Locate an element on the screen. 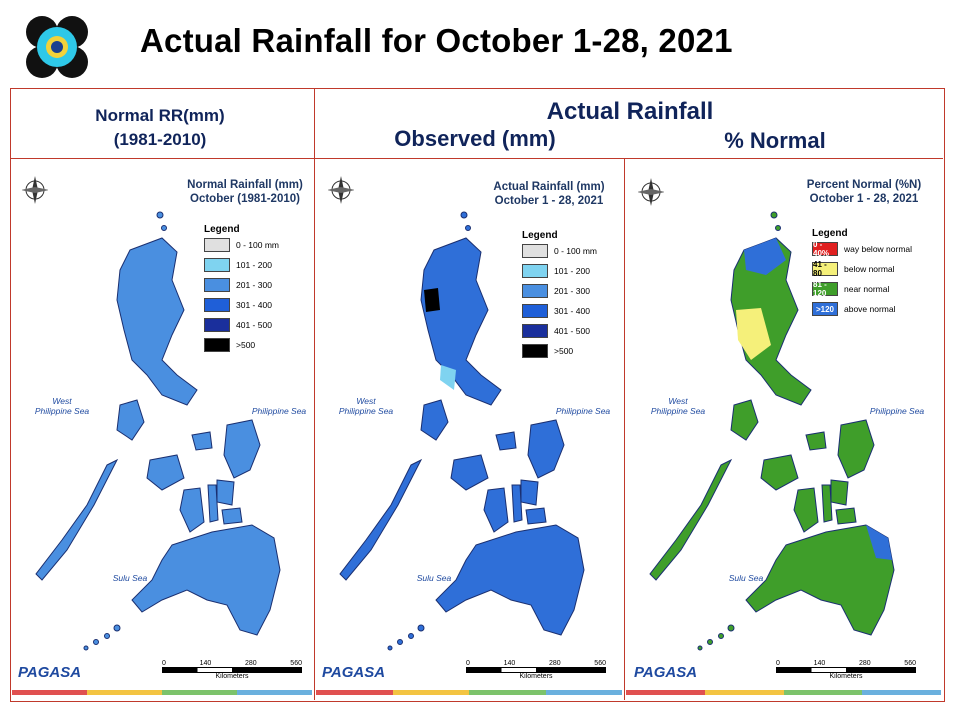 The height and width of the screenshot is (720, 960). below-normal-area is located at coordinates (753, 334).